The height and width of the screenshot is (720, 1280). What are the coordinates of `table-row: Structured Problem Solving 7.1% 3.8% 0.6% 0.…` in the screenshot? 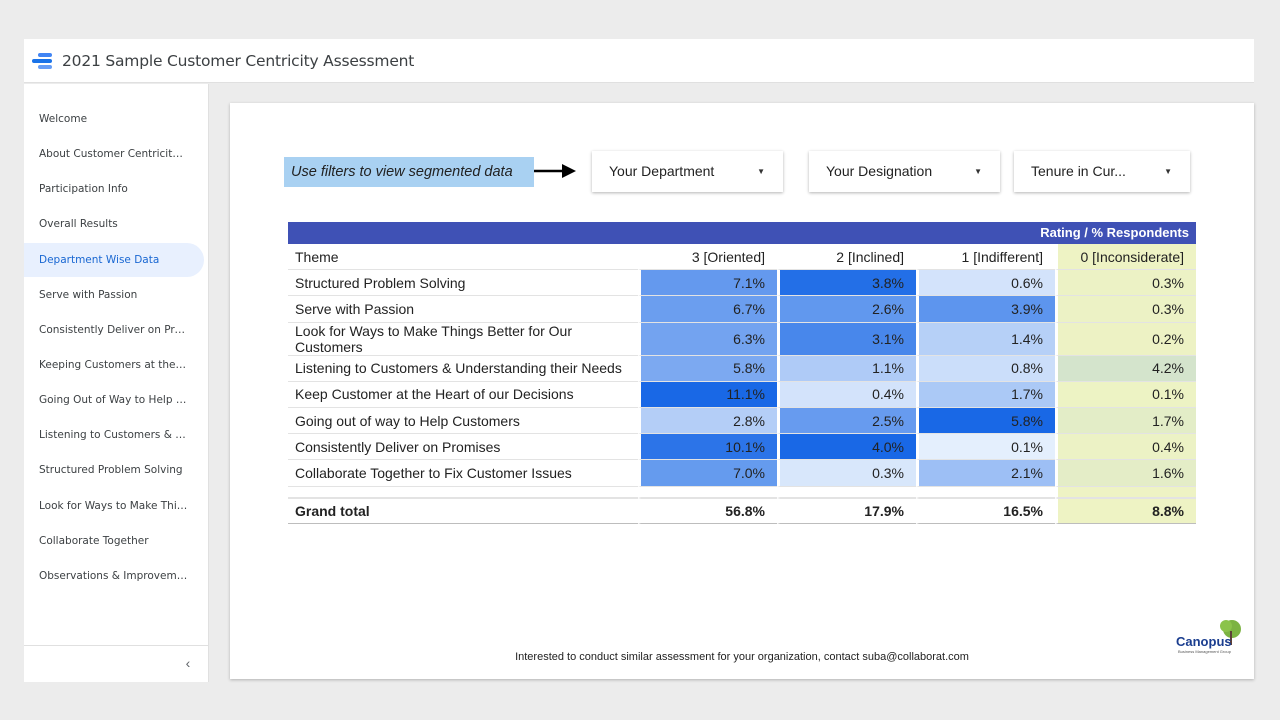 It's located at (742, 283).